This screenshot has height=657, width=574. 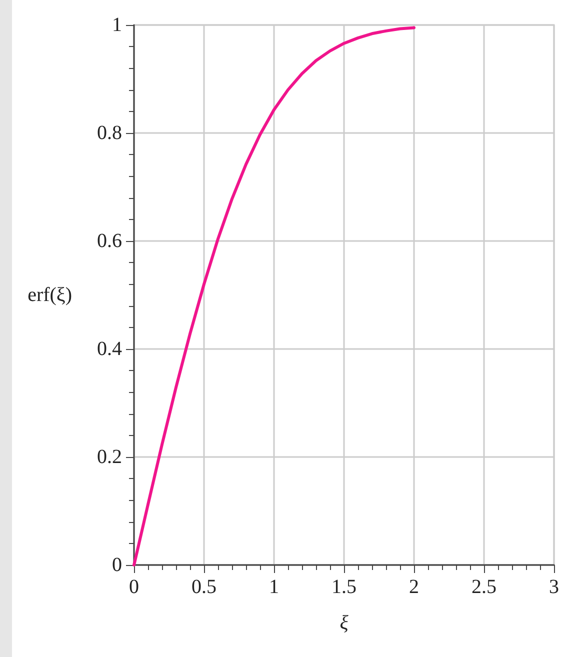 What do you see at coordinates (344, 587) in the screenshot?
I see `x-tick-label: 1.5` at bounding box center [344, 587].